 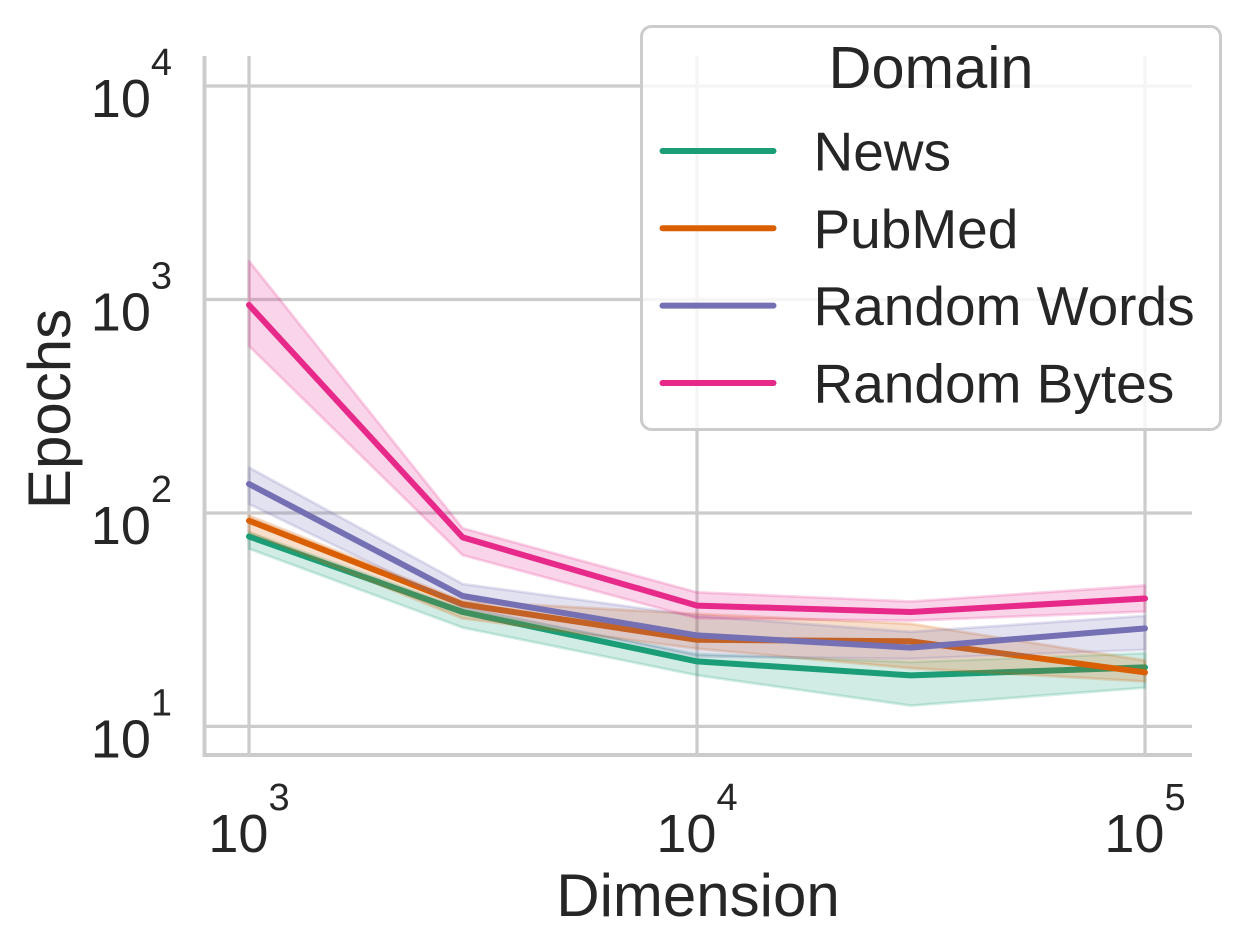 I want to click on svg-text: News, so click(x=883, y=152).